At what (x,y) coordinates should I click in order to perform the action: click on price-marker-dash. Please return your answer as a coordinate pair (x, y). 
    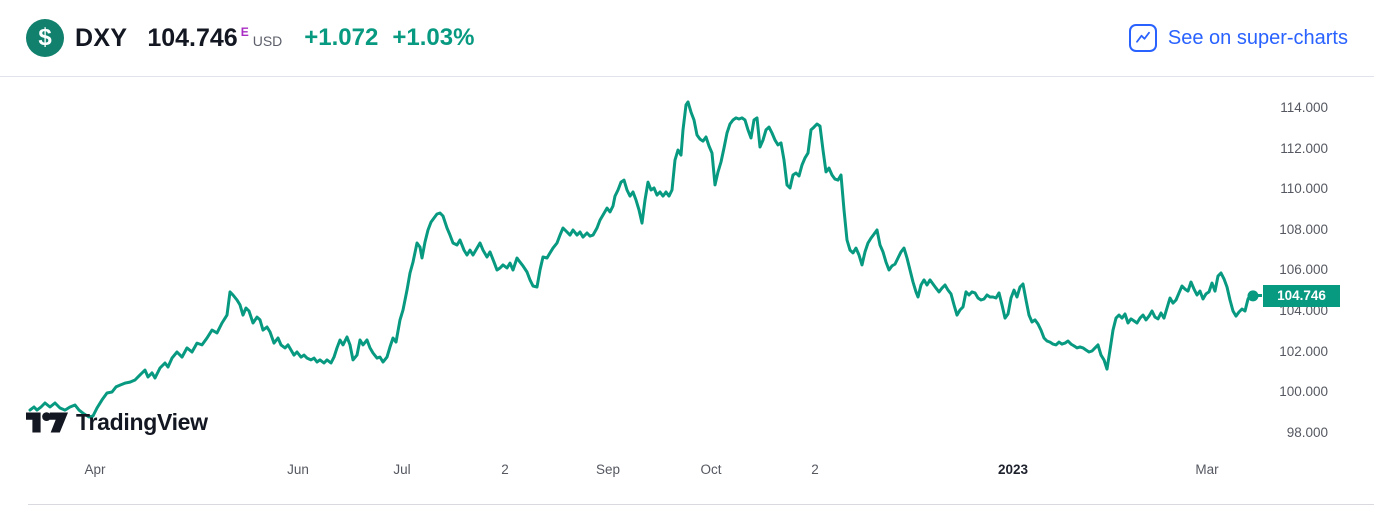
    Looking at the image, I should click on (1258, 296).